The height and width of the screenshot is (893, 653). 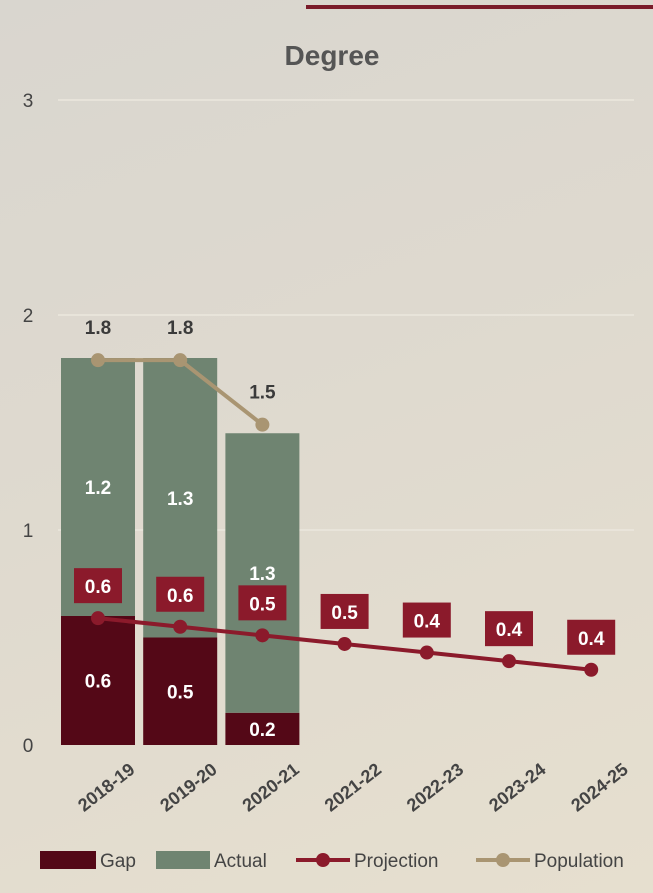 What do you see at coordinates (183, 860) in the screenshot?
I see `legend-swatch-actual` at bounding box center [183, 860].